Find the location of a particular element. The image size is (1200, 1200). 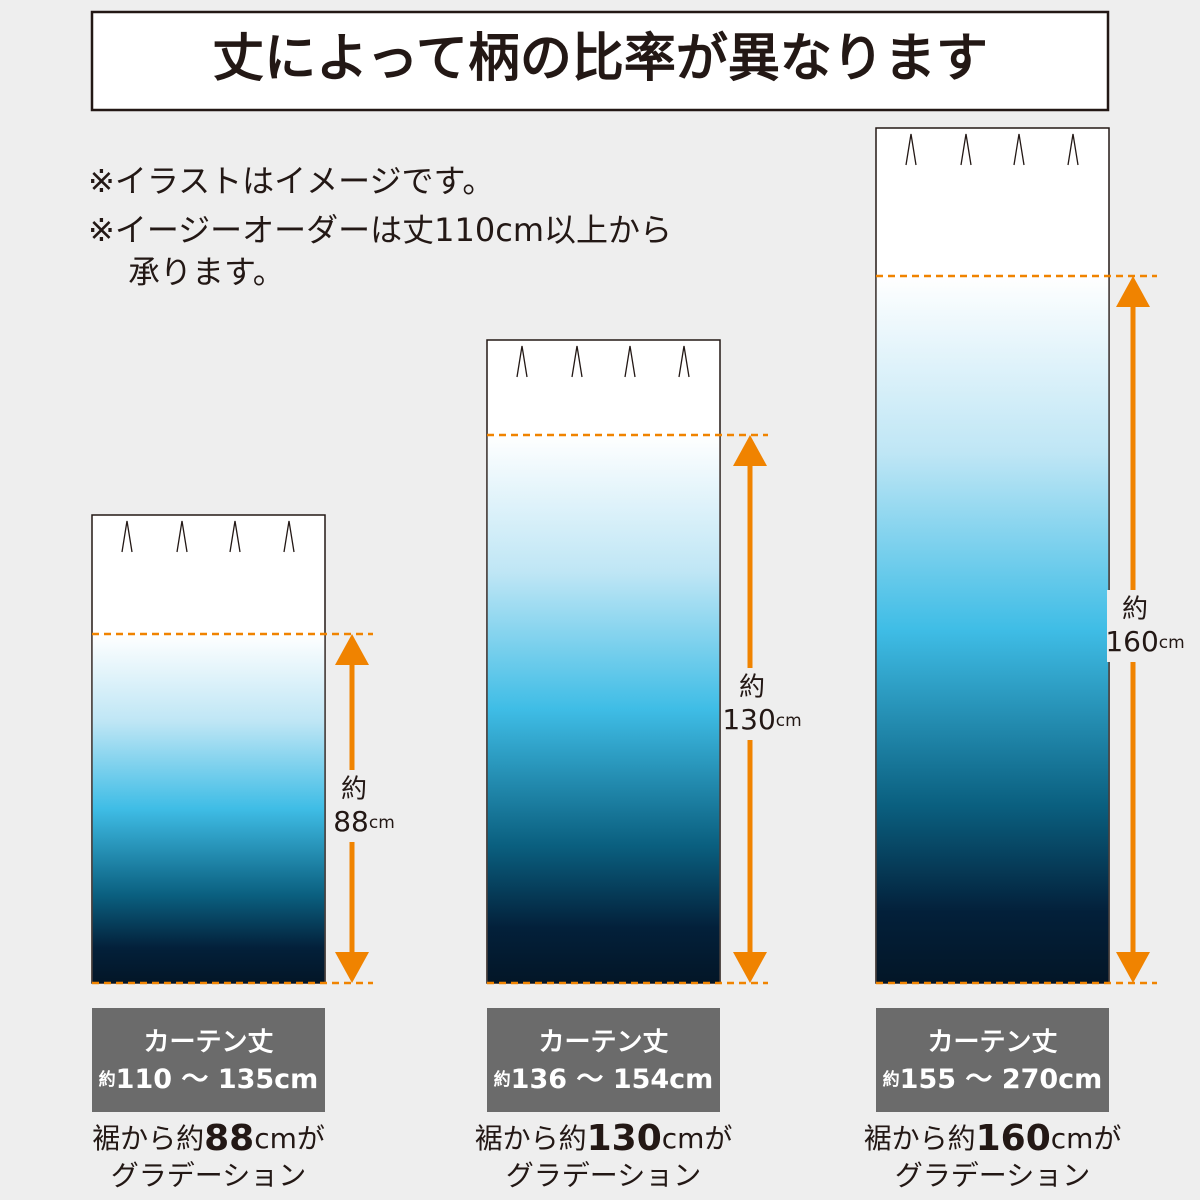

caption-value: 130 is located at coordinates (624, 1138).